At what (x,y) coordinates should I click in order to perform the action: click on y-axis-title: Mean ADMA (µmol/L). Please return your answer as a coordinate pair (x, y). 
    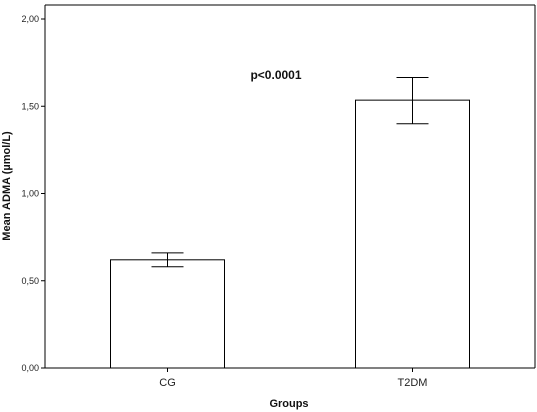
    Looking at the image, I should click on (7, 186).